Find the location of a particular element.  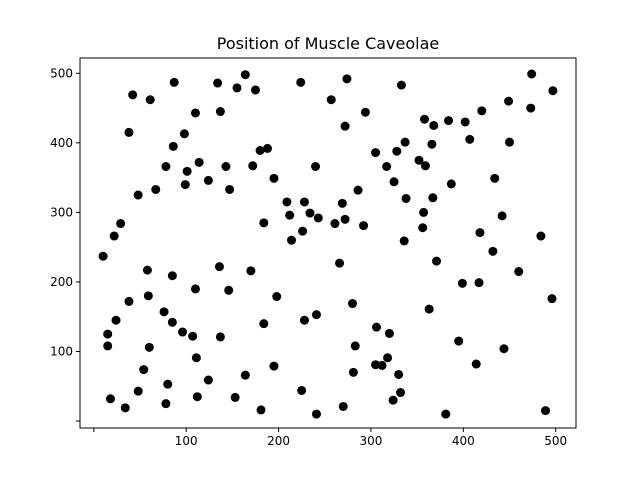

y-tick-label: 500 is located at coordinates (61, 73).